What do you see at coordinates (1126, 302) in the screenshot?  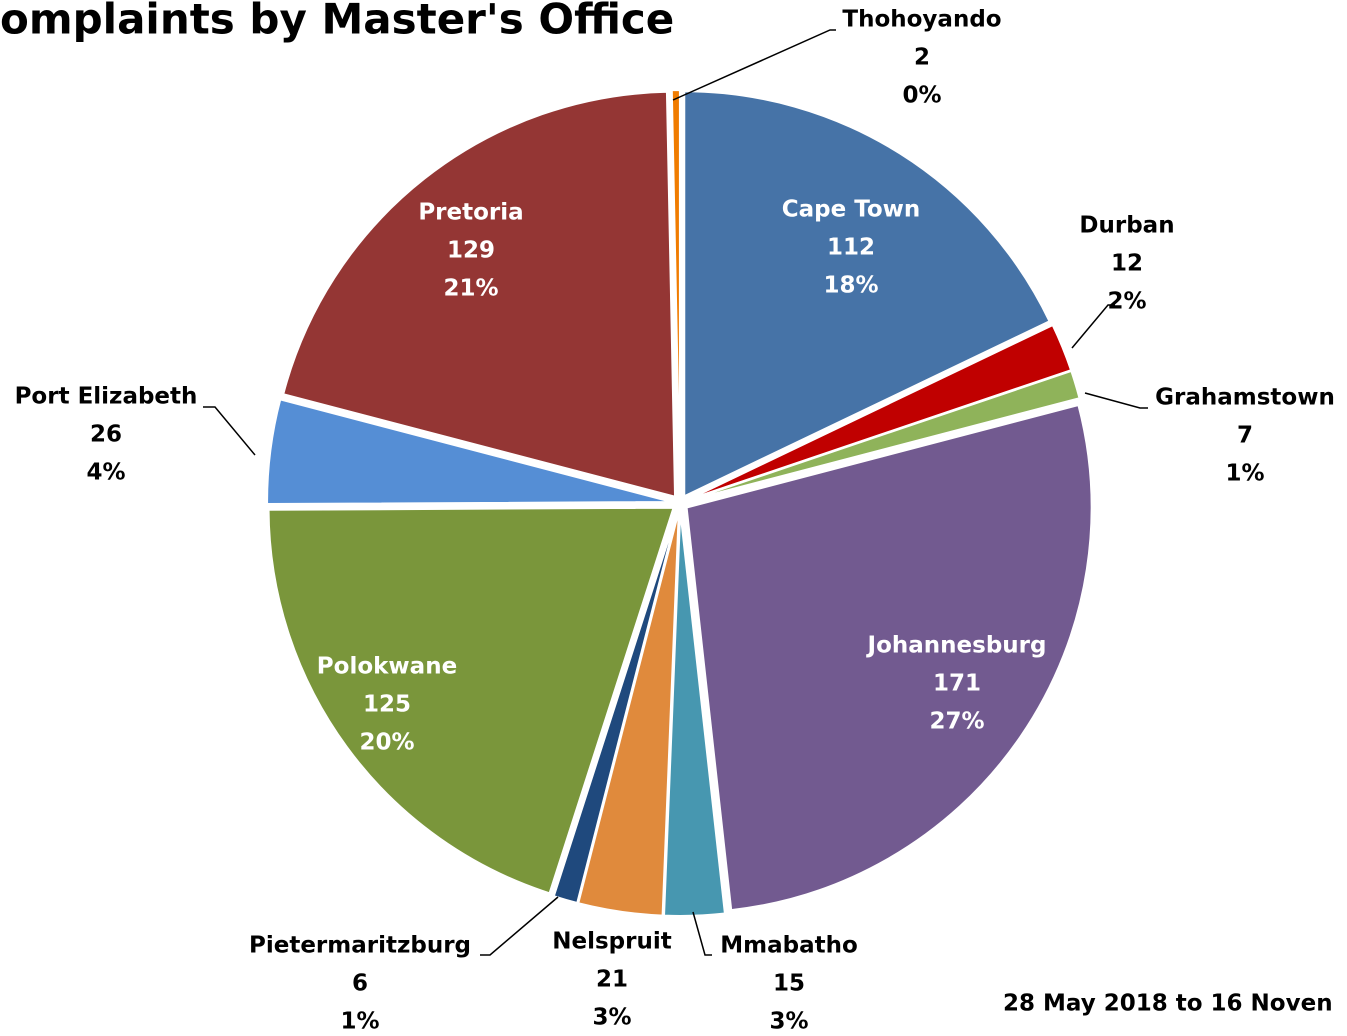 I see `percent-label: 2%` at bounding box center [1126, 302].